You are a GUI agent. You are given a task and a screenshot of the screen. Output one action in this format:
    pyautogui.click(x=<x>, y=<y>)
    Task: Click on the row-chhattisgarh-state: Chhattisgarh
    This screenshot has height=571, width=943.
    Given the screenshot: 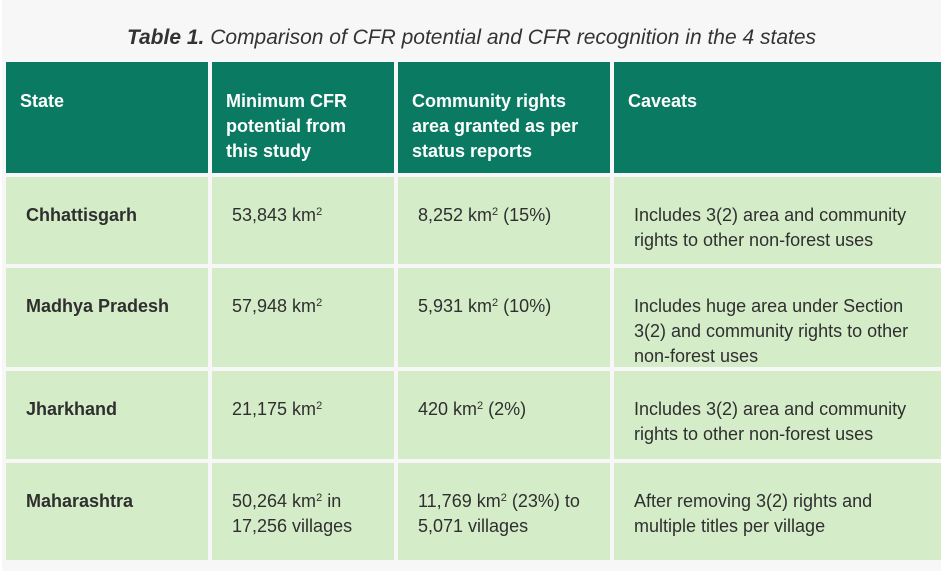 What is the action you would take?
    pyautogui.click(x=107, y=220)
    